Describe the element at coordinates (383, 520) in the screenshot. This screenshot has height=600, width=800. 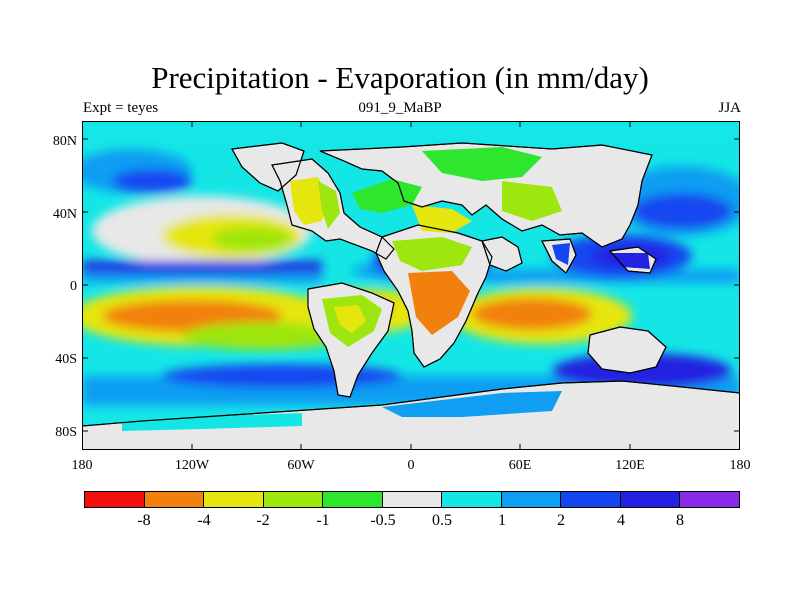
I see `legend-label: -0.5` at that location.